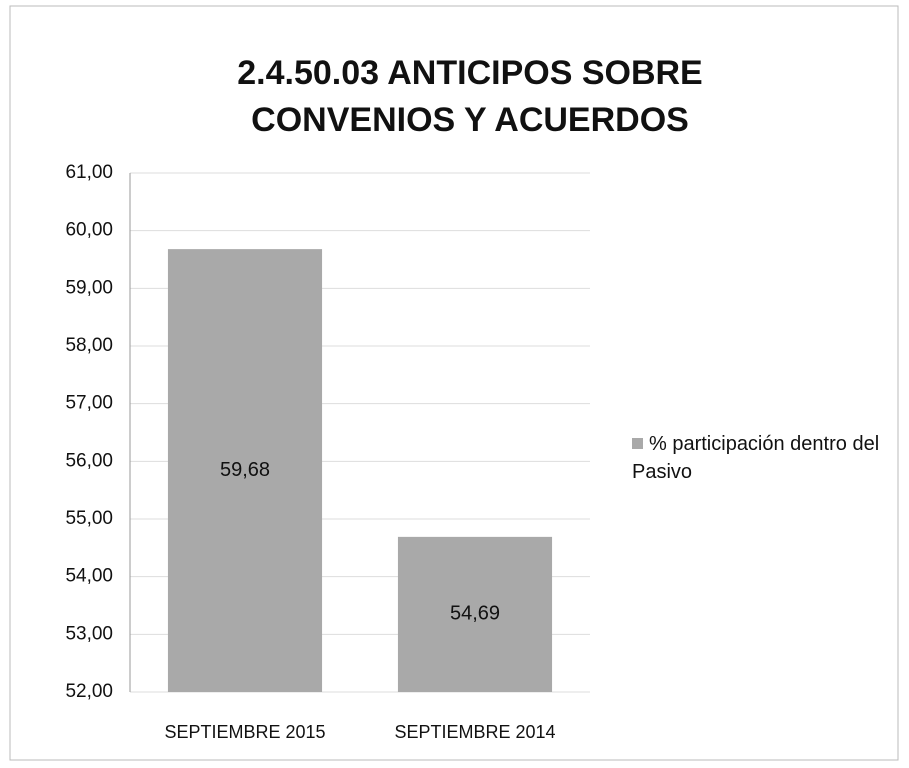 The image size is (909, 768). What do you see at coordinates (474, 732) in the screenshot?
I see `x-tick-label: SEPTIEMBRE 2014` at bounding box center [474, 732].